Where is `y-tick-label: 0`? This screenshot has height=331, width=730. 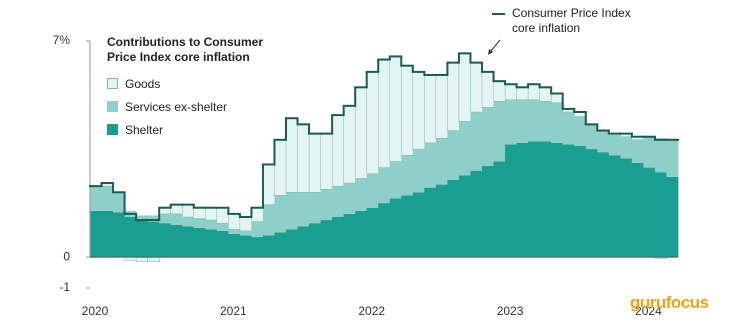
y-tick-label: 0 is located at coordinates (66, 256).